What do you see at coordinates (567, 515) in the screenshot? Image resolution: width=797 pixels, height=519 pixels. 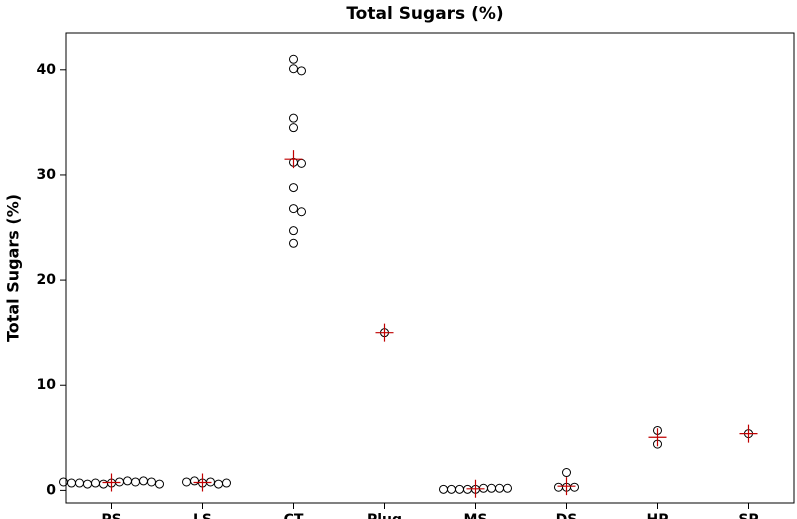 I see `x-tick-label: DS` at bounding box center [567, 515].